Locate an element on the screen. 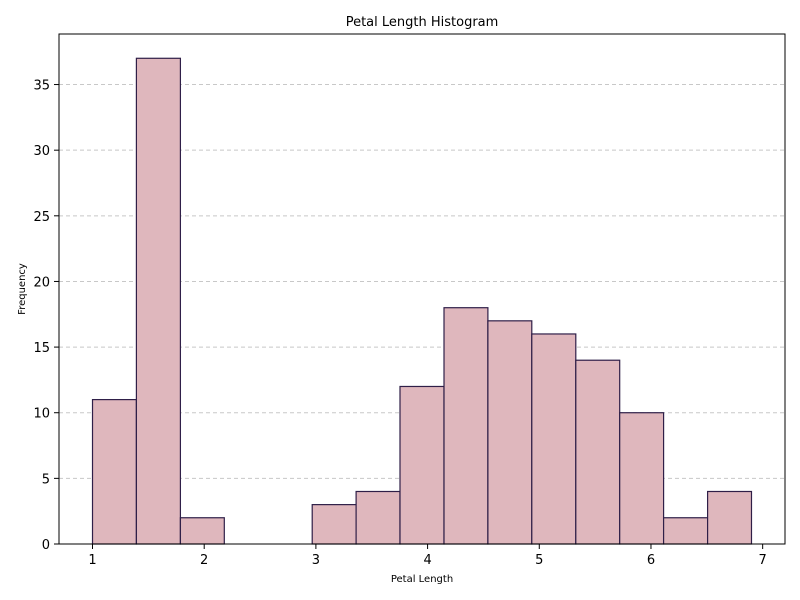  y-tick-label: 0 is located at coordinates (46, 545).